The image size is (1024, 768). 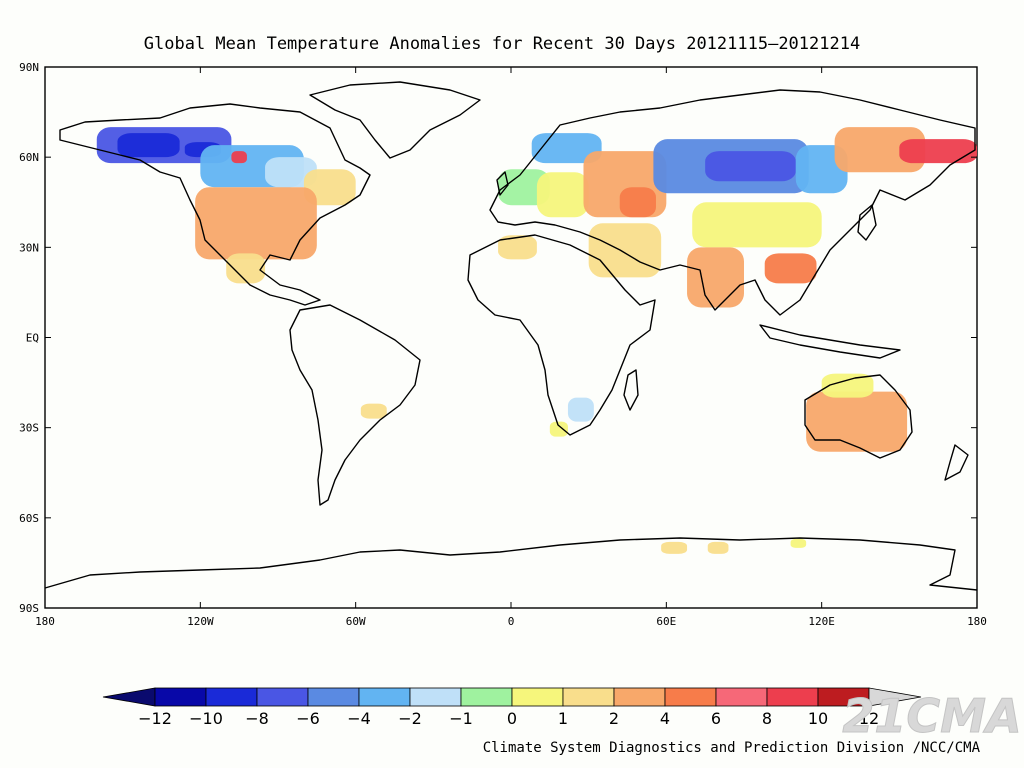 I want to click on colorbar-upper-arrow, so click(x=895, y=697).